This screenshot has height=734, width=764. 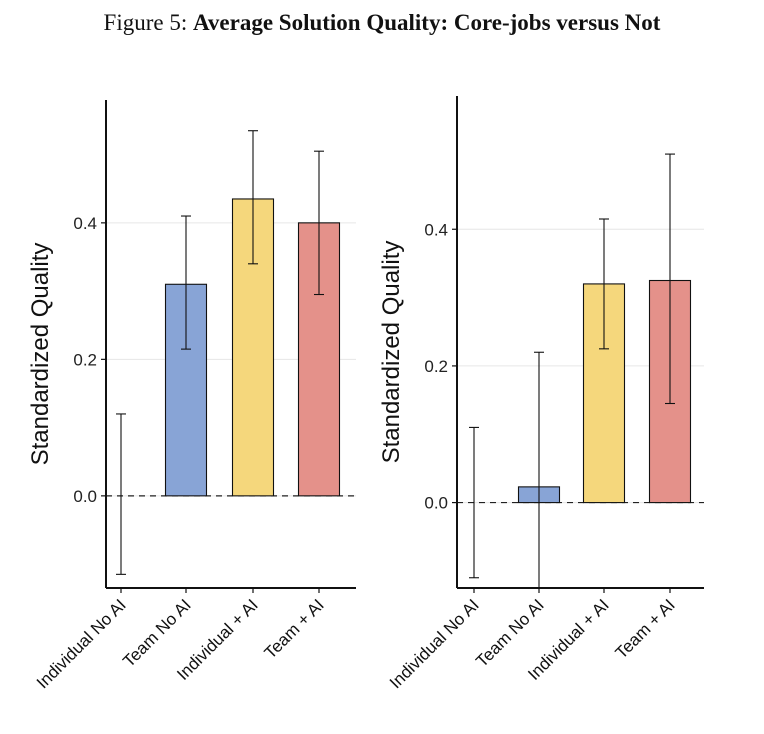 What do you see at coordinates (145, 22) in the screenshot?
I see `figure-number: Figure 5:` at bounding box center [145, 22].